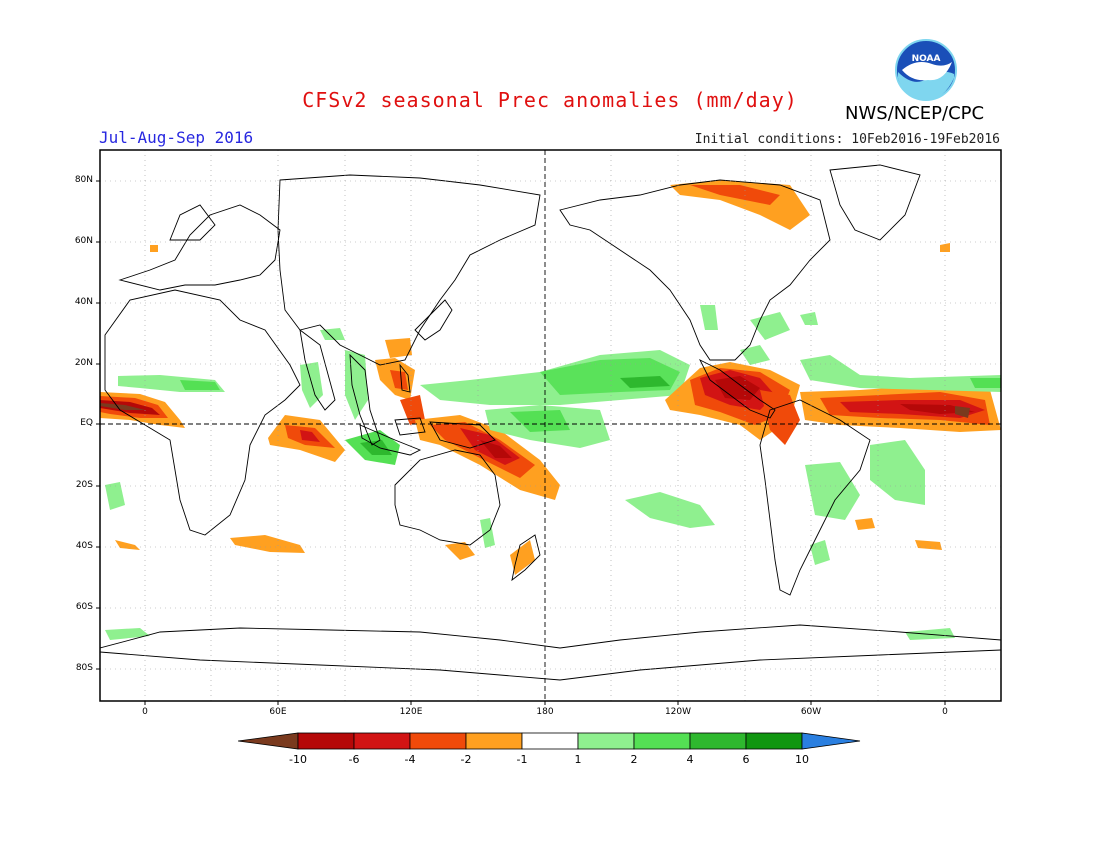 Image resolution: width=1100 pixels, height=850 pixels. Describe the element at coordinates (410, 759) in the screenshot. I see `colorbar-label: -4` at that location.